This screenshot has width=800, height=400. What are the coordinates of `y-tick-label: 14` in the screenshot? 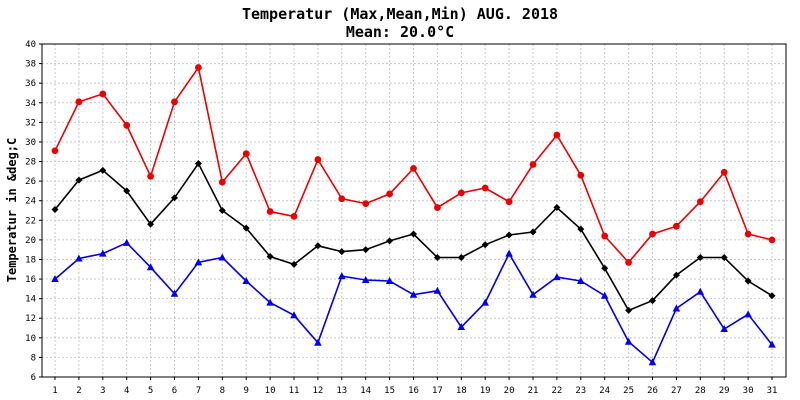 It's located at (30, 300).